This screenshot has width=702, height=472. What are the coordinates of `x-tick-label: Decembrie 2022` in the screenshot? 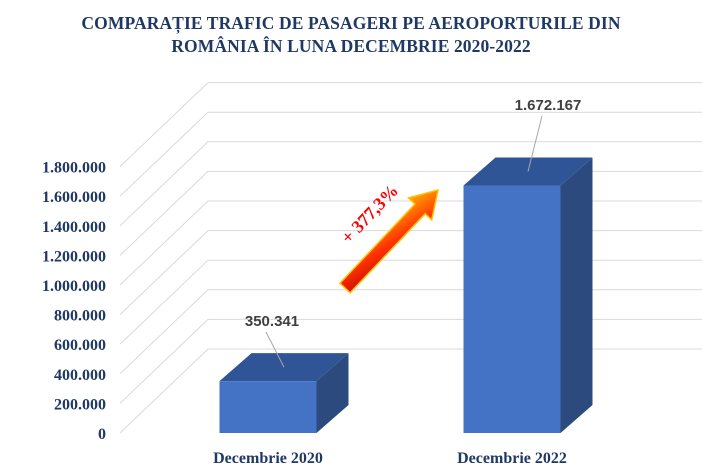 It's located at (512, 458).